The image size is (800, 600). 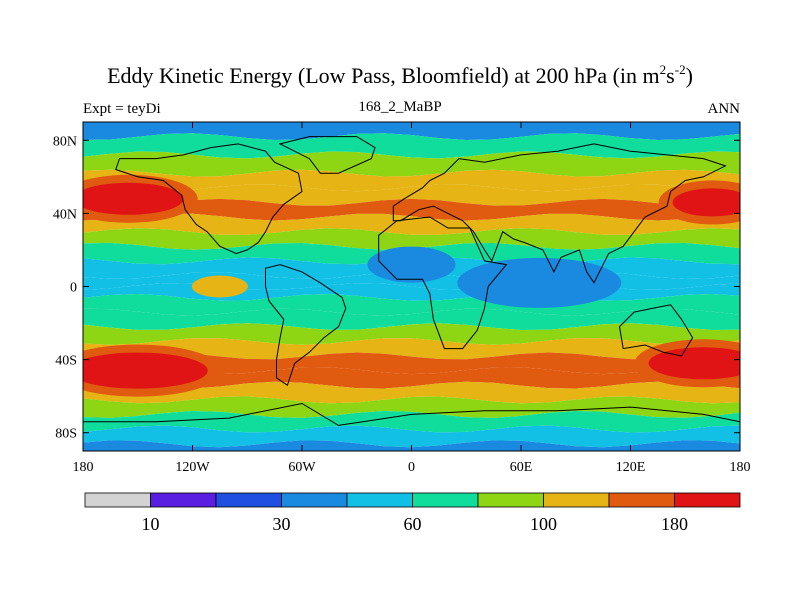 I want to click on y-tick-label: 80N, so click(x=65, y=141).